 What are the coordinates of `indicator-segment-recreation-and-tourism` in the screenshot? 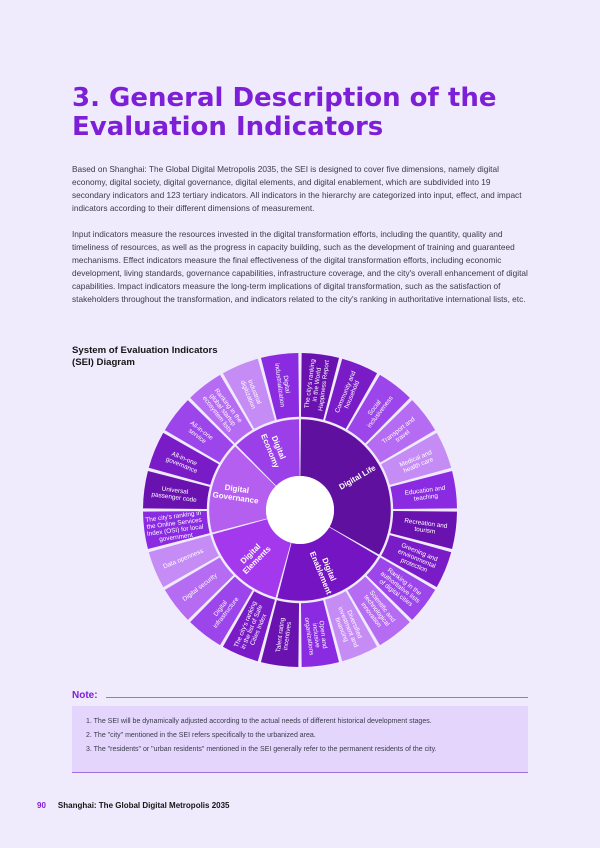 It's located at (423, 530).